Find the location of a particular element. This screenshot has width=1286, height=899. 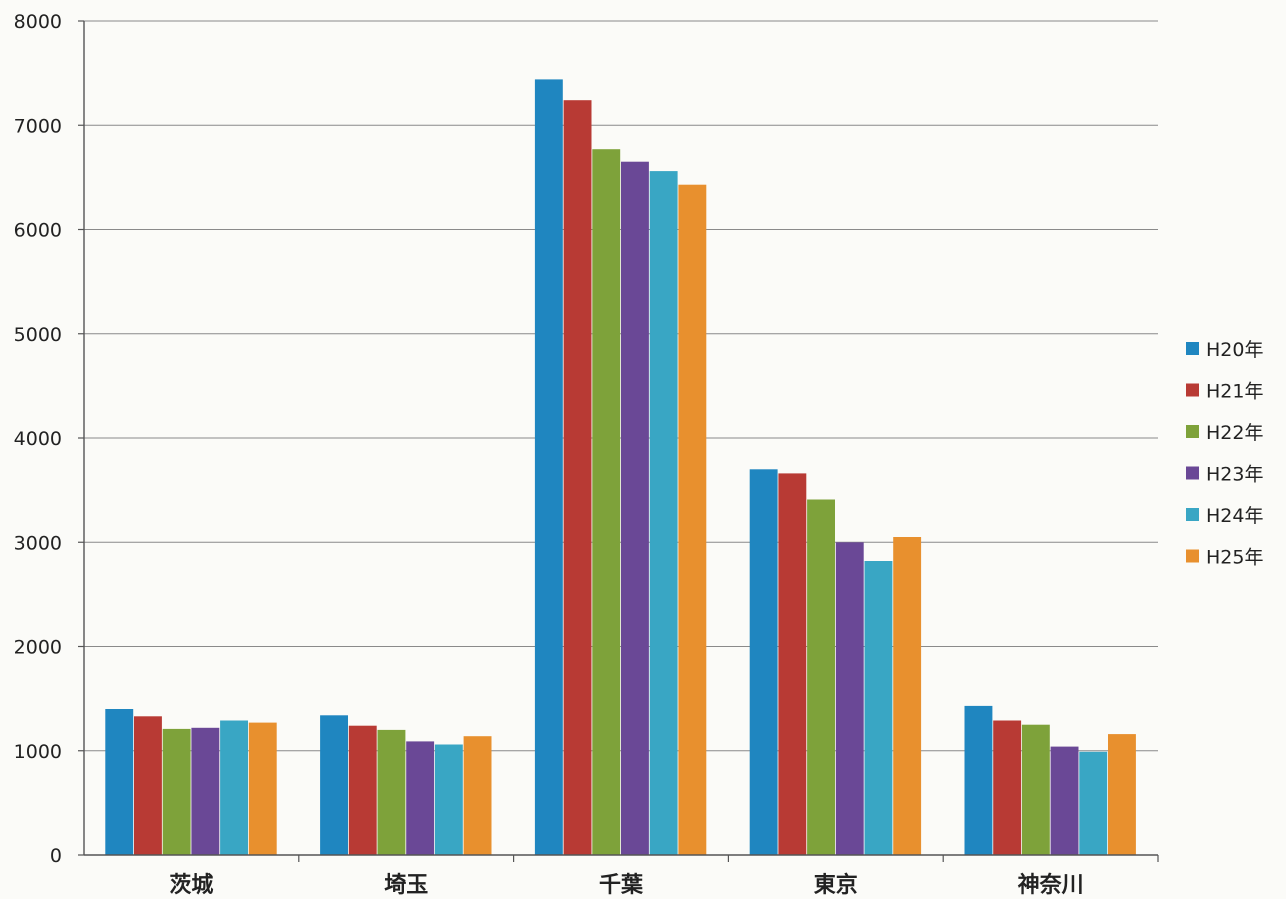

y-tick-label: 0 is located at coordinates (56, 856).